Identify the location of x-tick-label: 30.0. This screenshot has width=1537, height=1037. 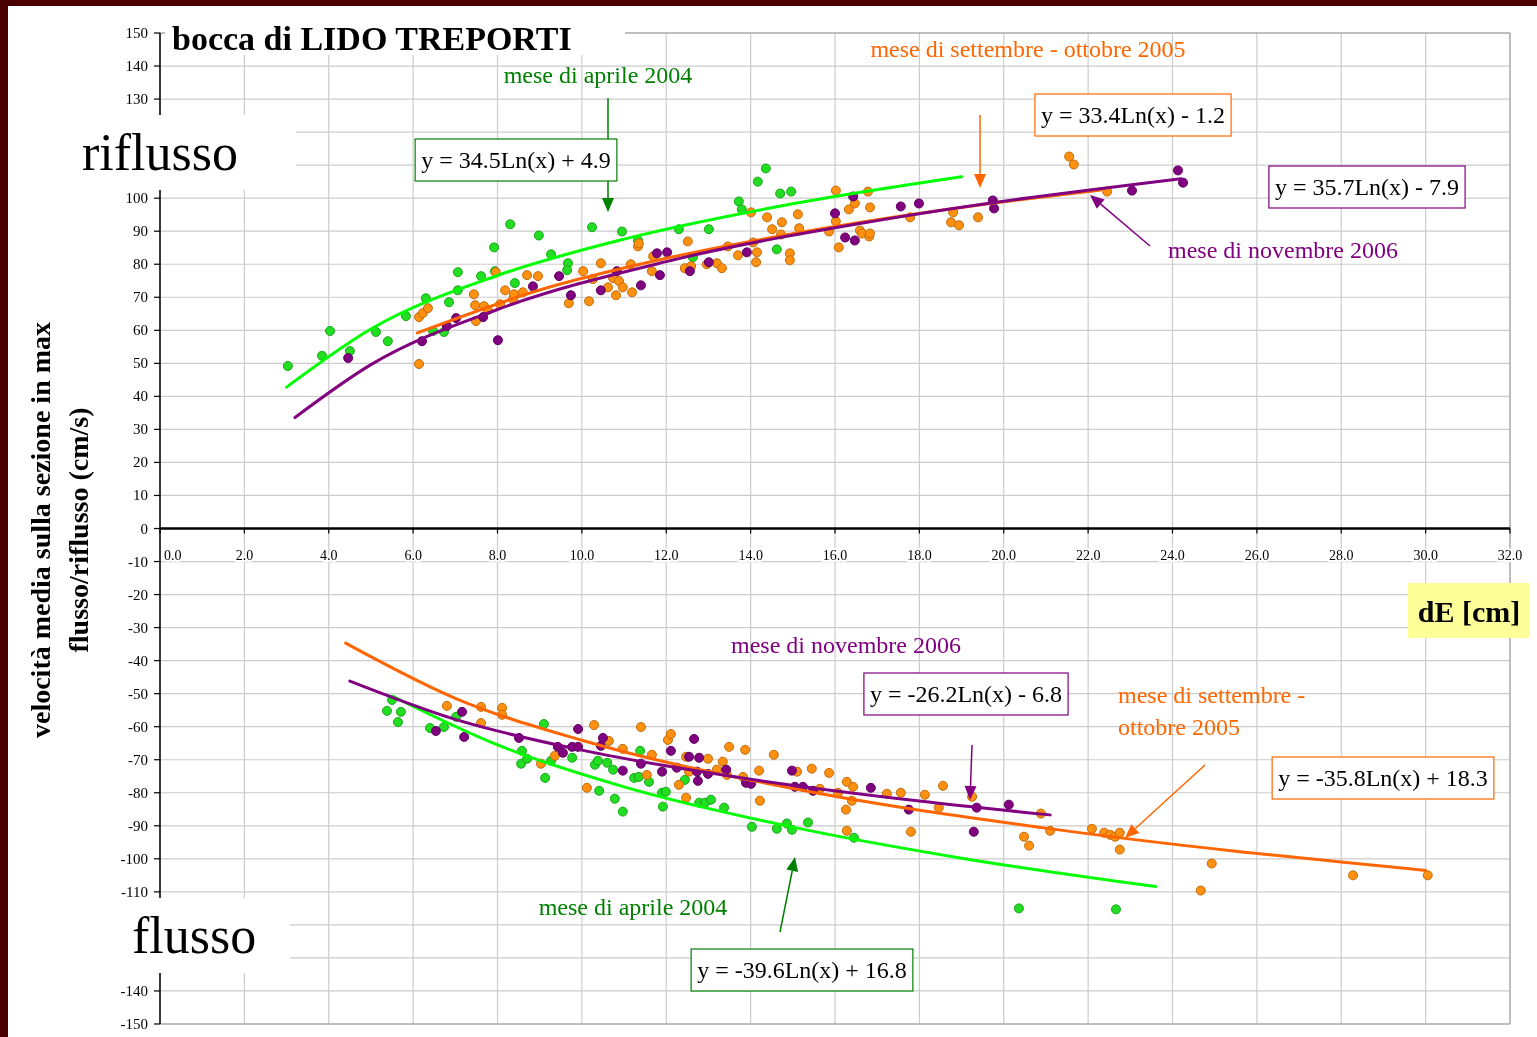
(1425, 555).